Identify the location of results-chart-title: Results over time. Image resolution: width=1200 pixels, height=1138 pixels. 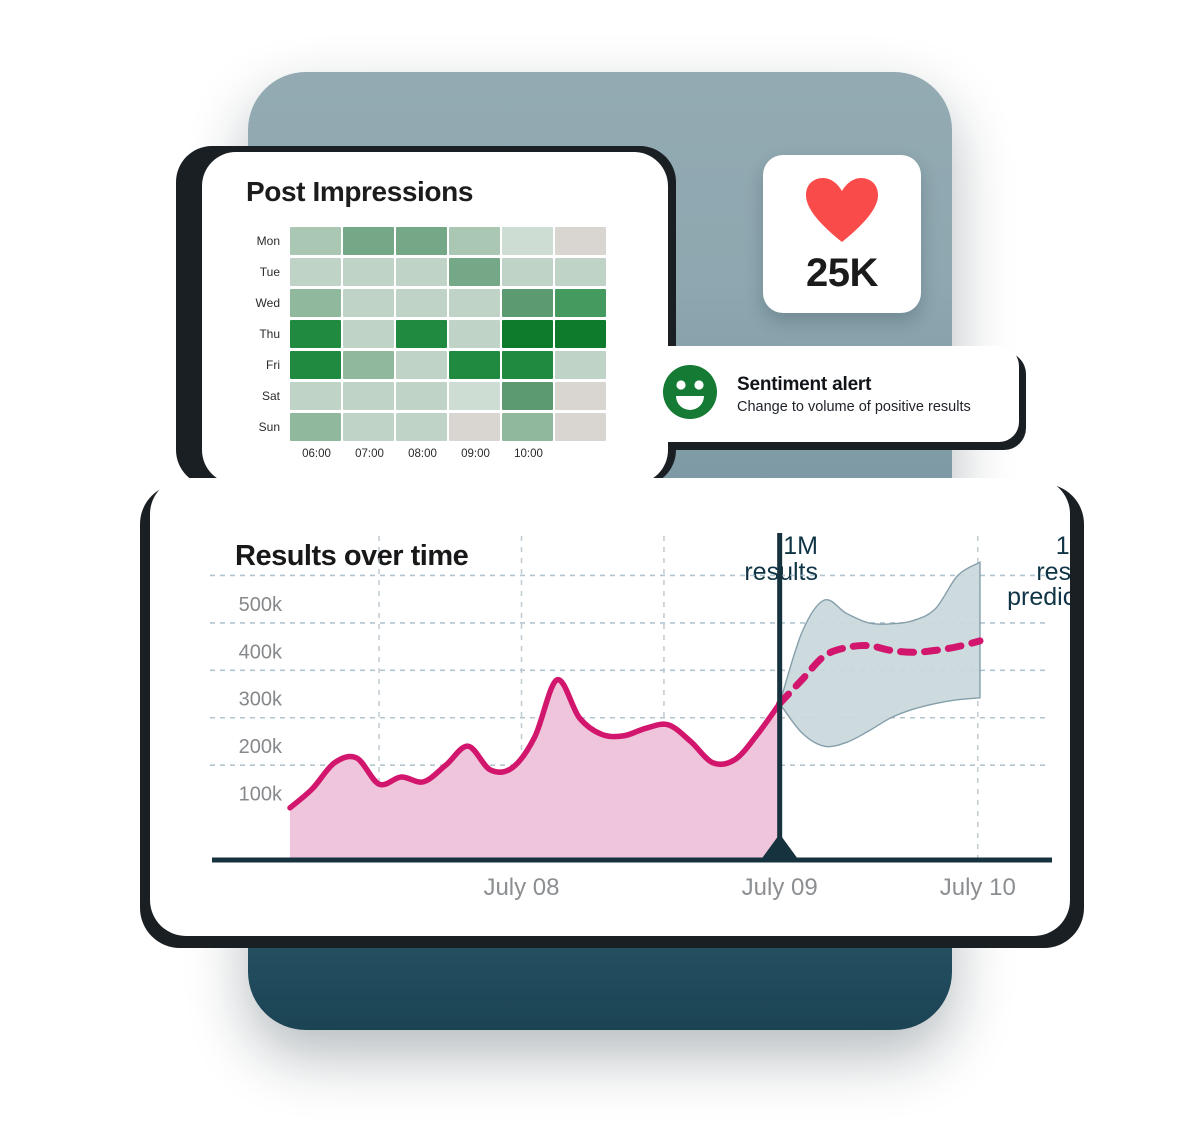
(352, 556).